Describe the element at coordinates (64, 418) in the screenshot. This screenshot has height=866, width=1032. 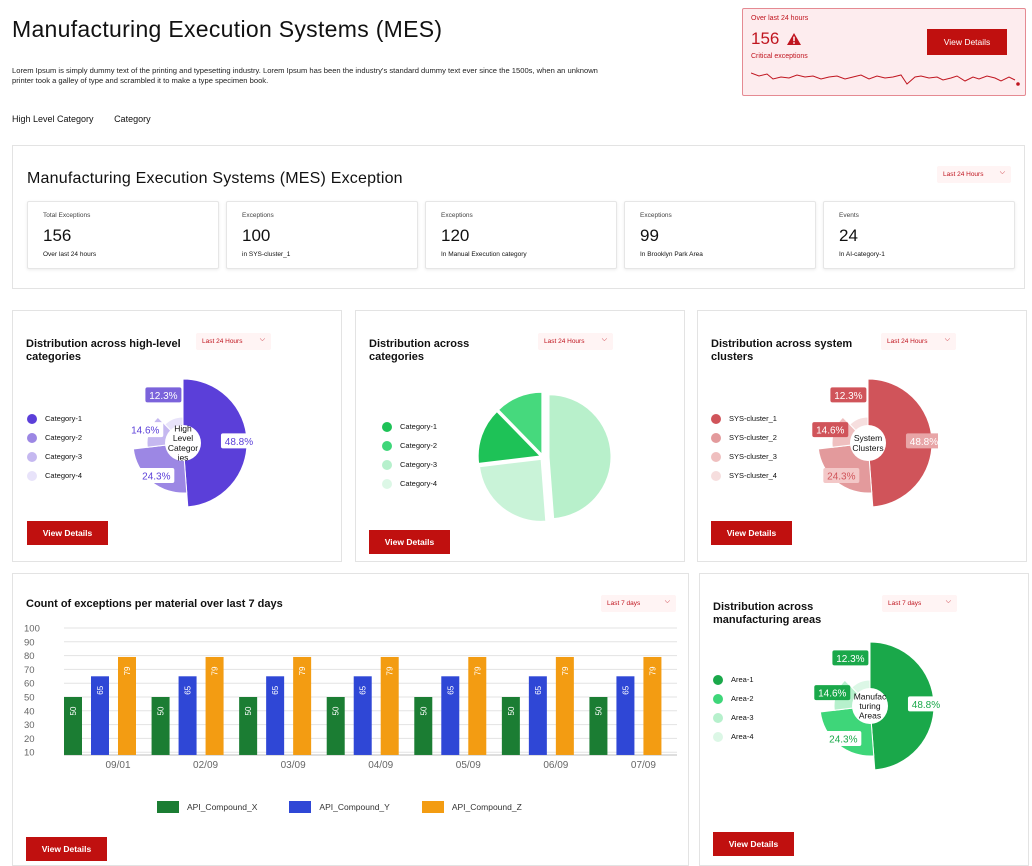
I see `legend-label: Category-1` at that location.